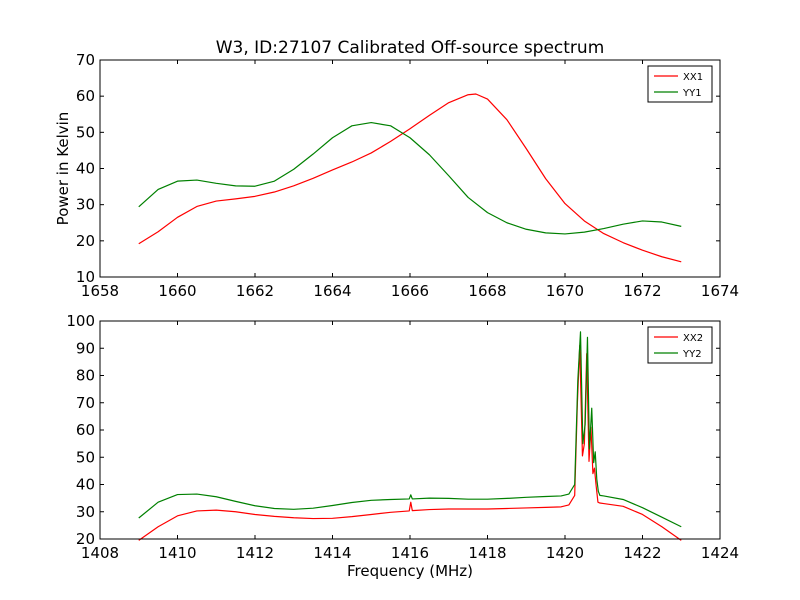 This screenshot has height=600, width=800. What do you see at coordinates (255, 553) in the screenshot?
I see `x-tick-label: 1412` at bounding box center [255, 553].